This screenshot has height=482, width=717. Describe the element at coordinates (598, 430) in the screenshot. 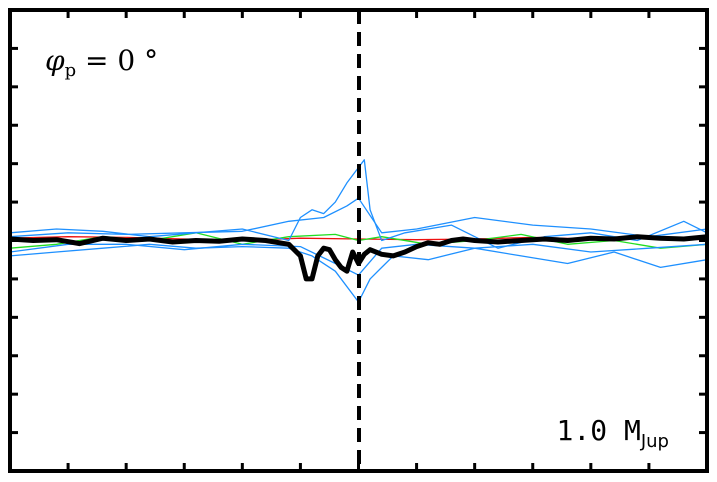

I see `mass-value: 1.0 M` at that location.